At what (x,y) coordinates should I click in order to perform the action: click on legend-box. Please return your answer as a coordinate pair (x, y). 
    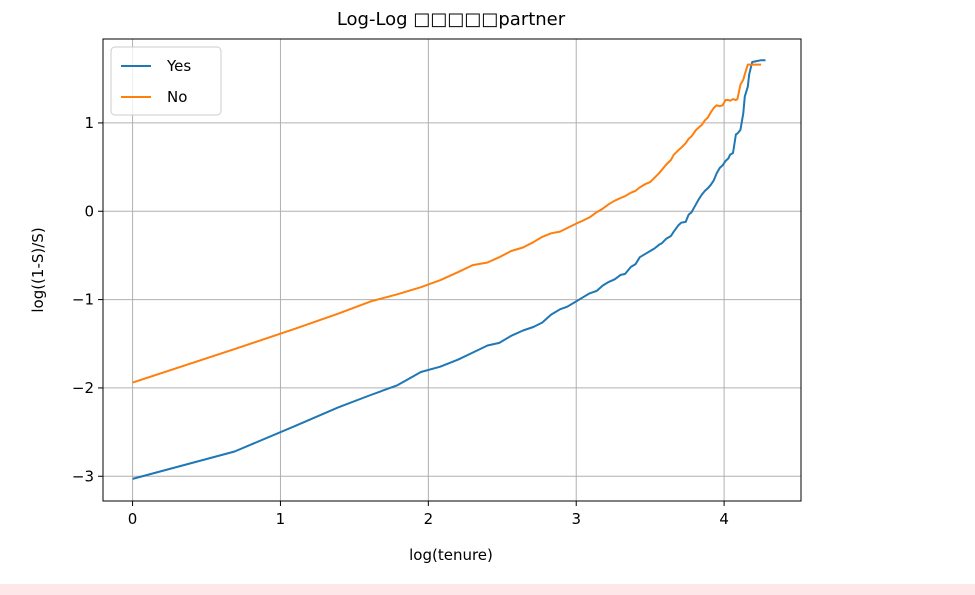
    Looking at the image, I should click on (166, 81).